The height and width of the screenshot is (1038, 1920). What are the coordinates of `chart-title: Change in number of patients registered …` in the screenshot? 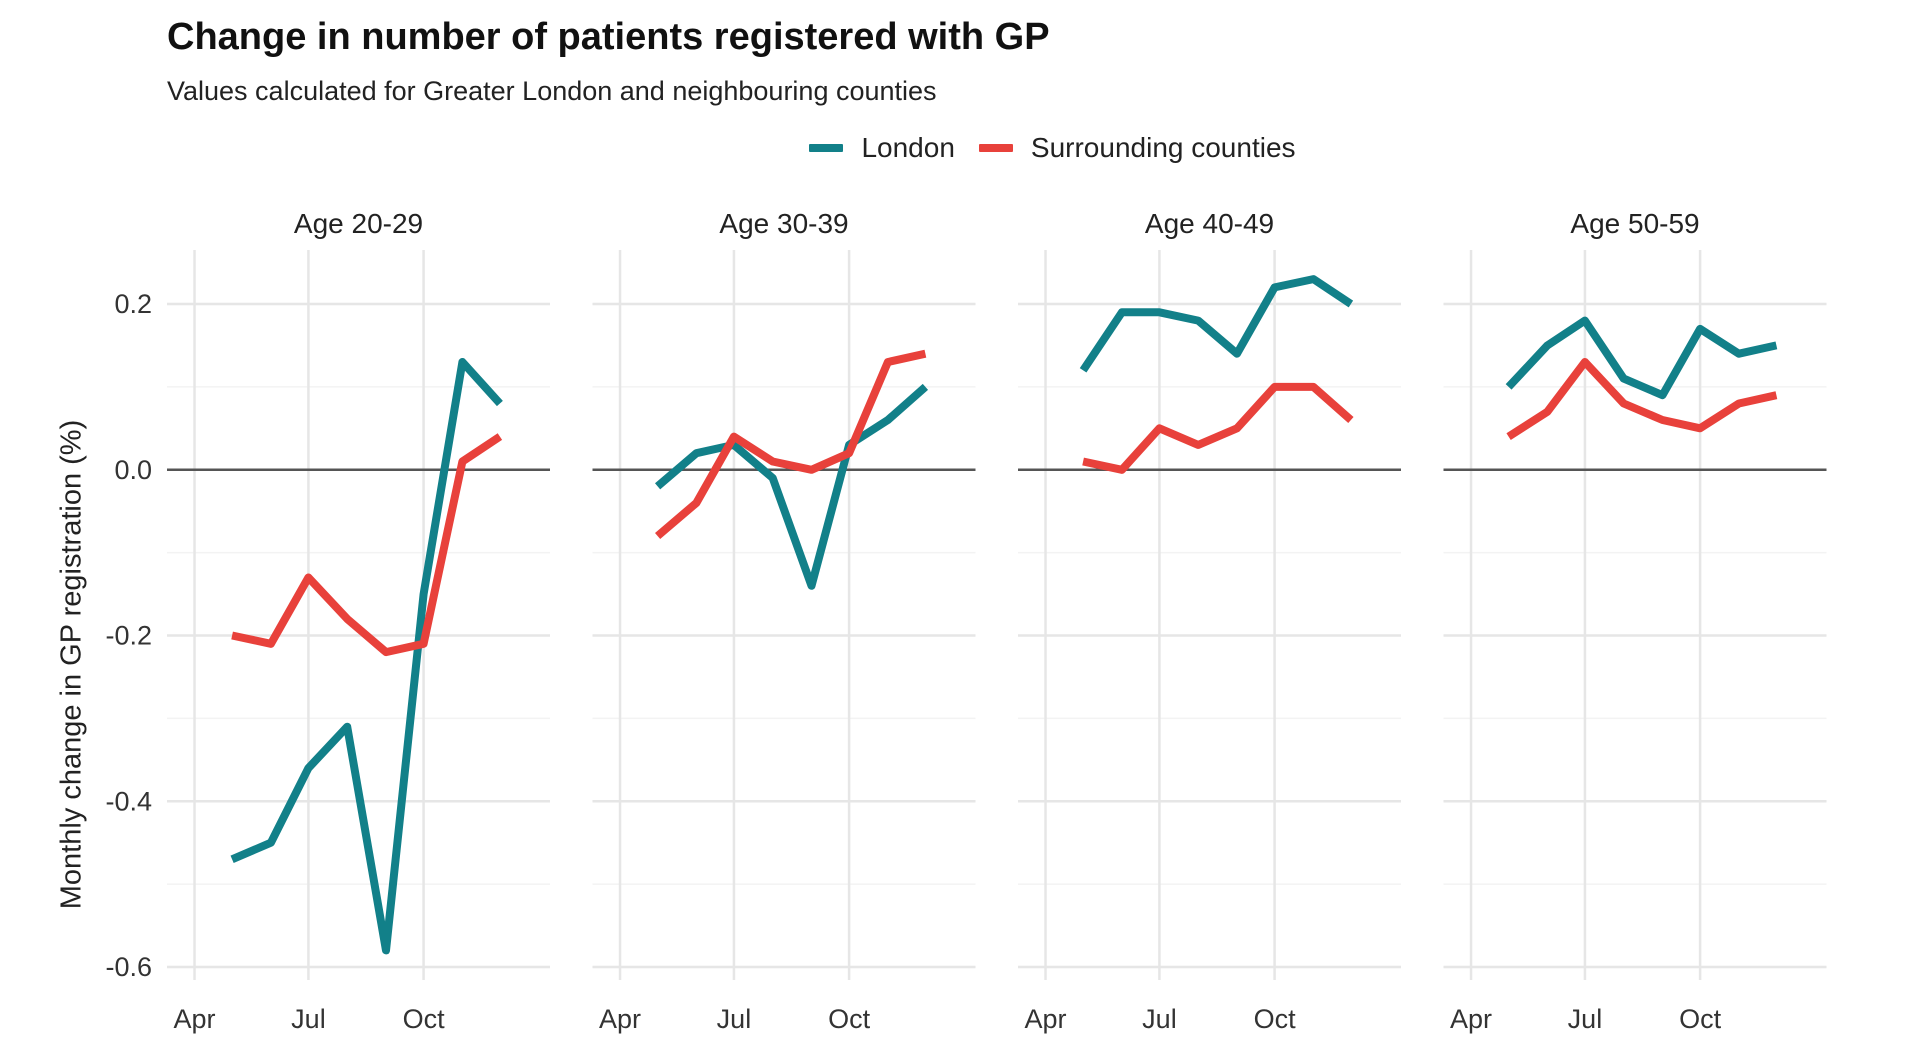 It's located at (608, 37).